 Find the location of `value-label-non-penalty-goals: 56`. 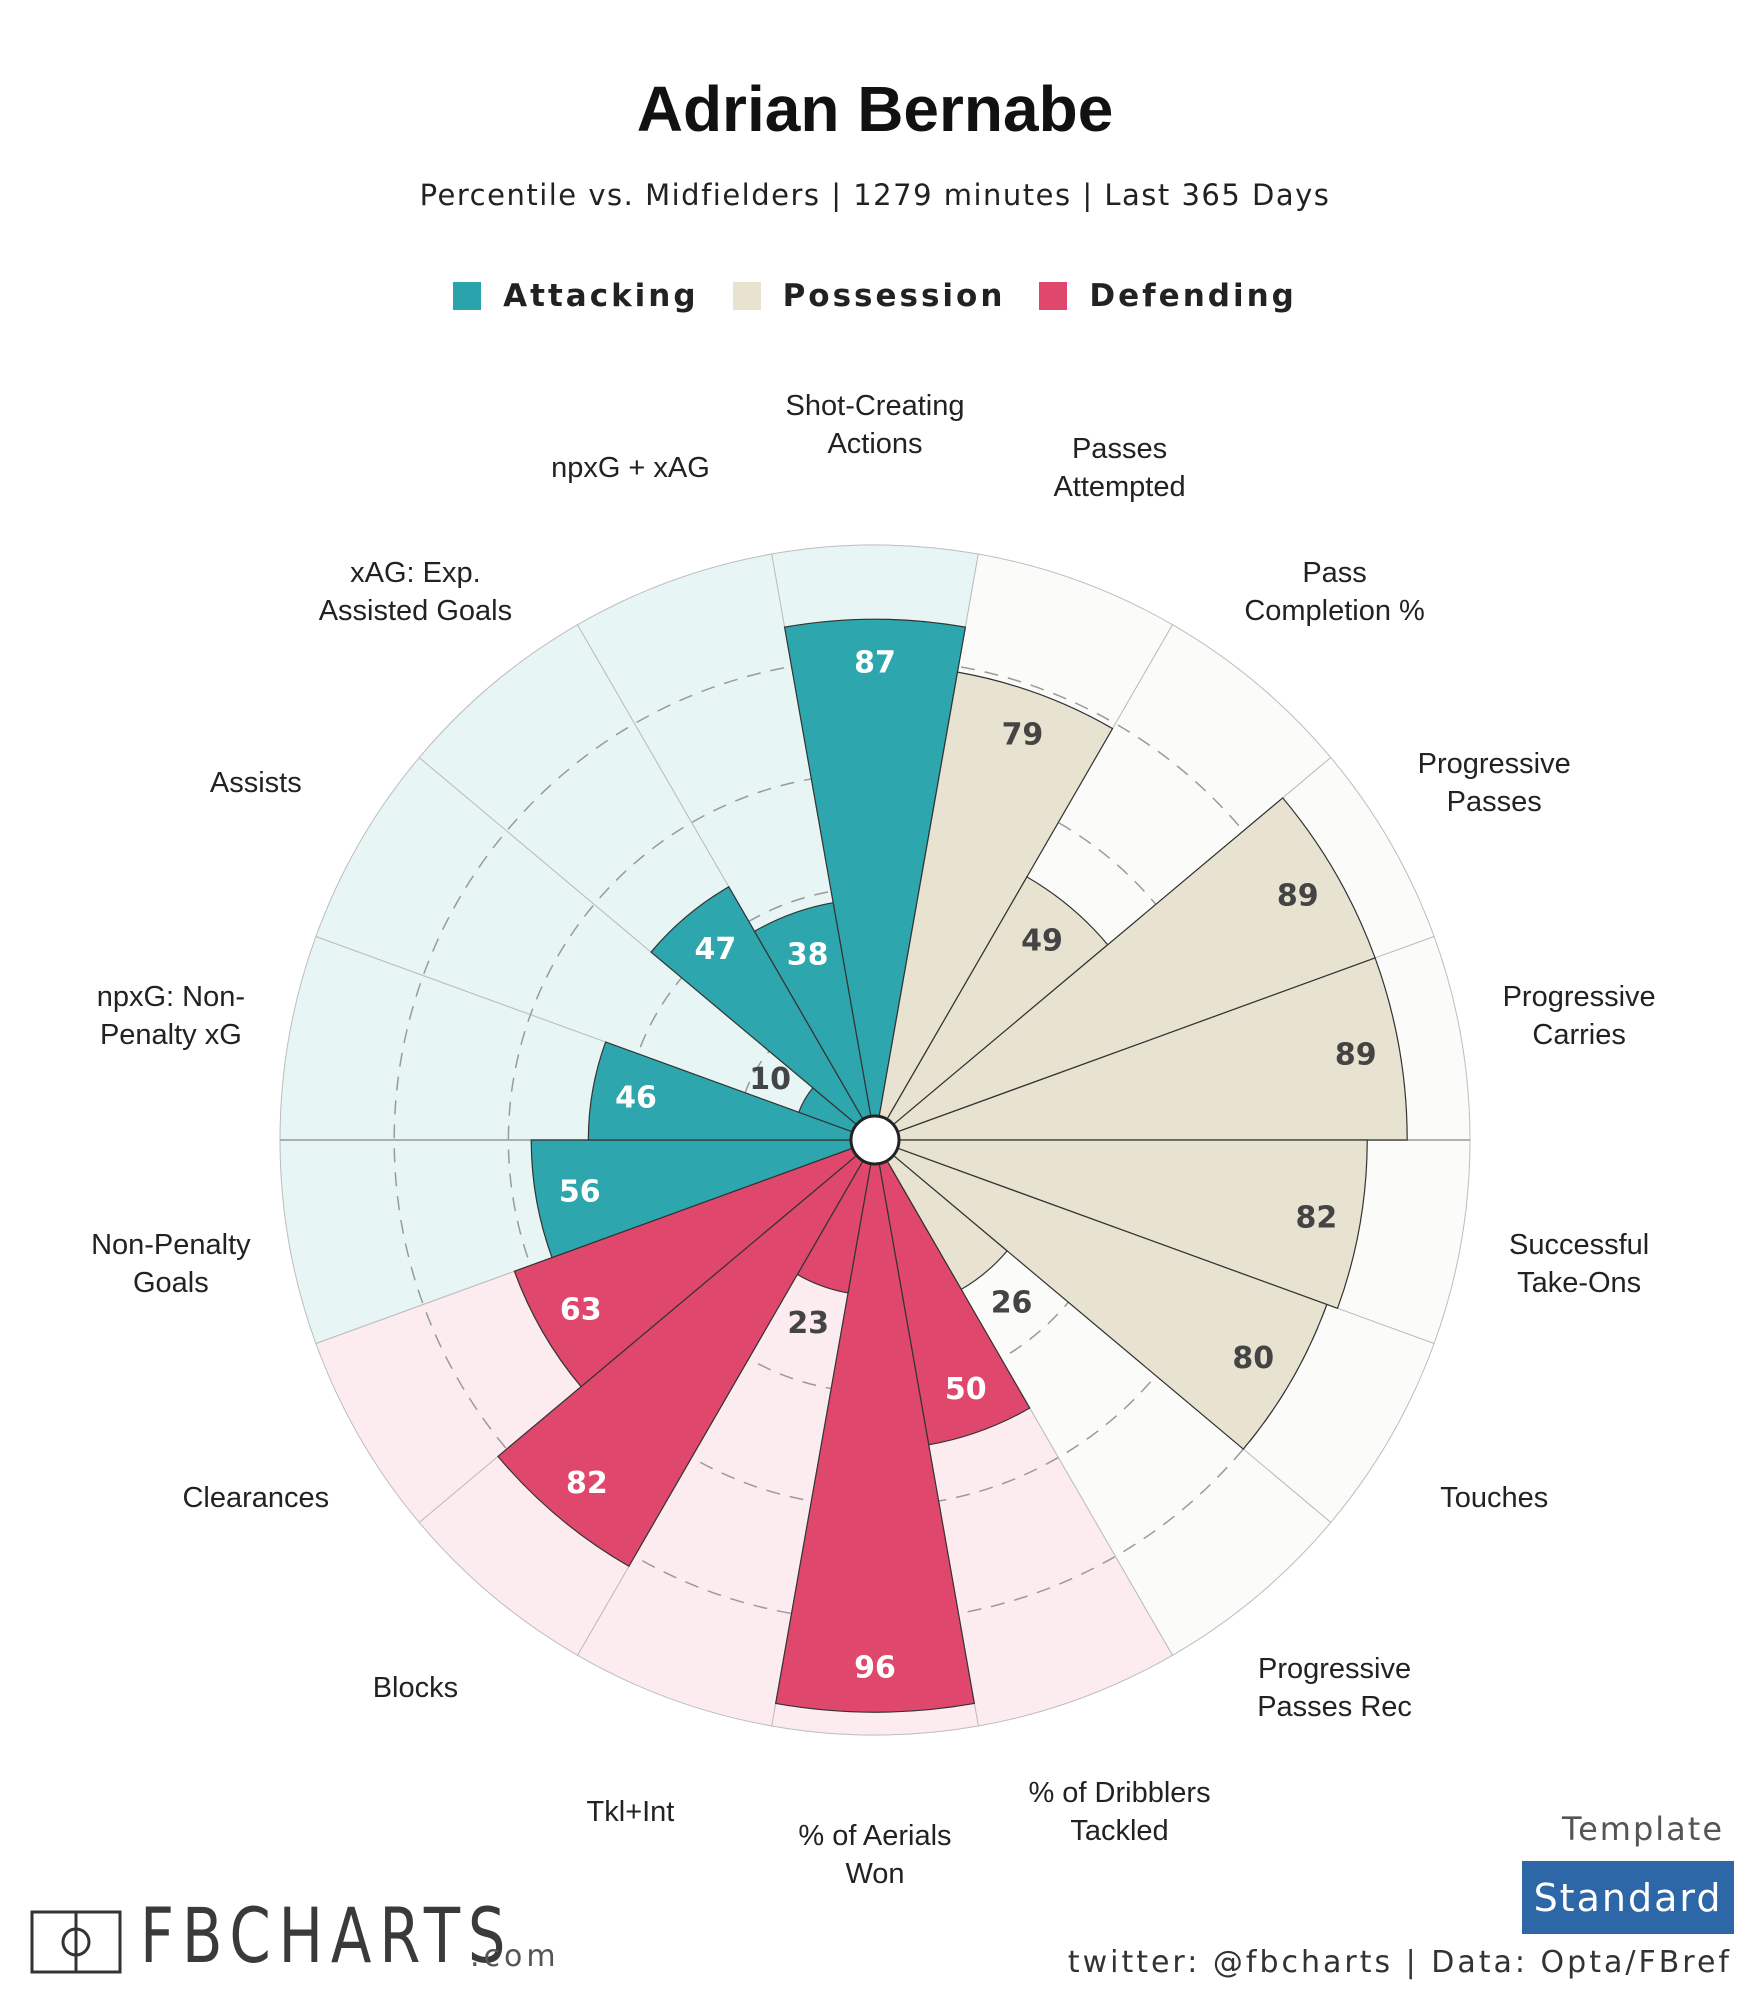

value-label-non-penalty-goals: 56 is located at coordinates (580, 1192).